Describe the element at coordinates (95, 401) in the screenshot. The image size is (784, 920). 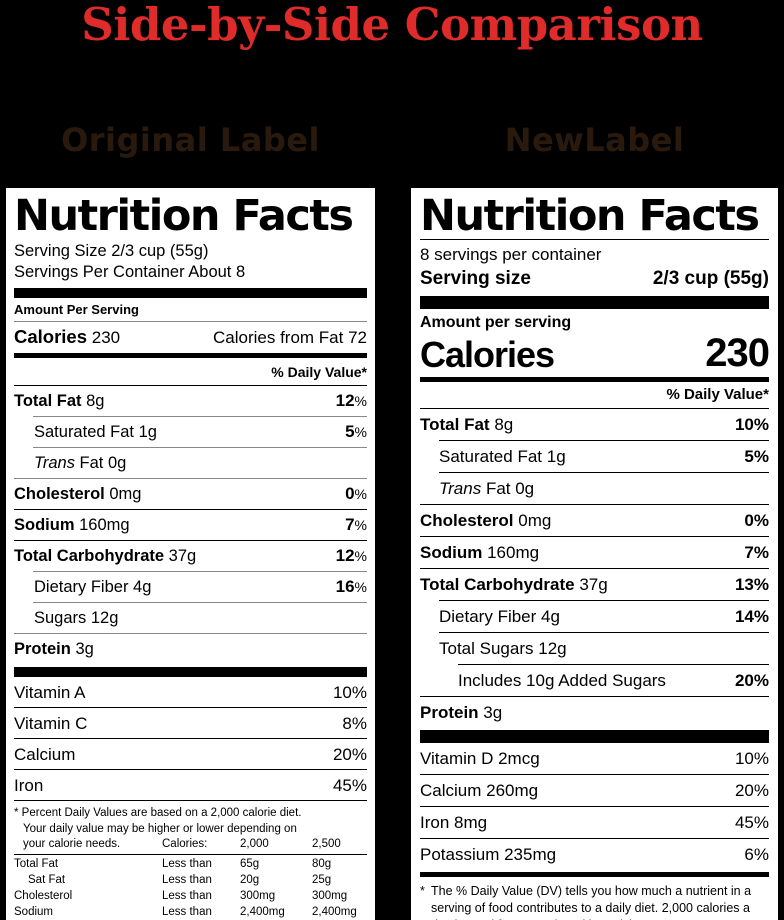
I see `original-nutrient-amount-0: 8g` at that location.